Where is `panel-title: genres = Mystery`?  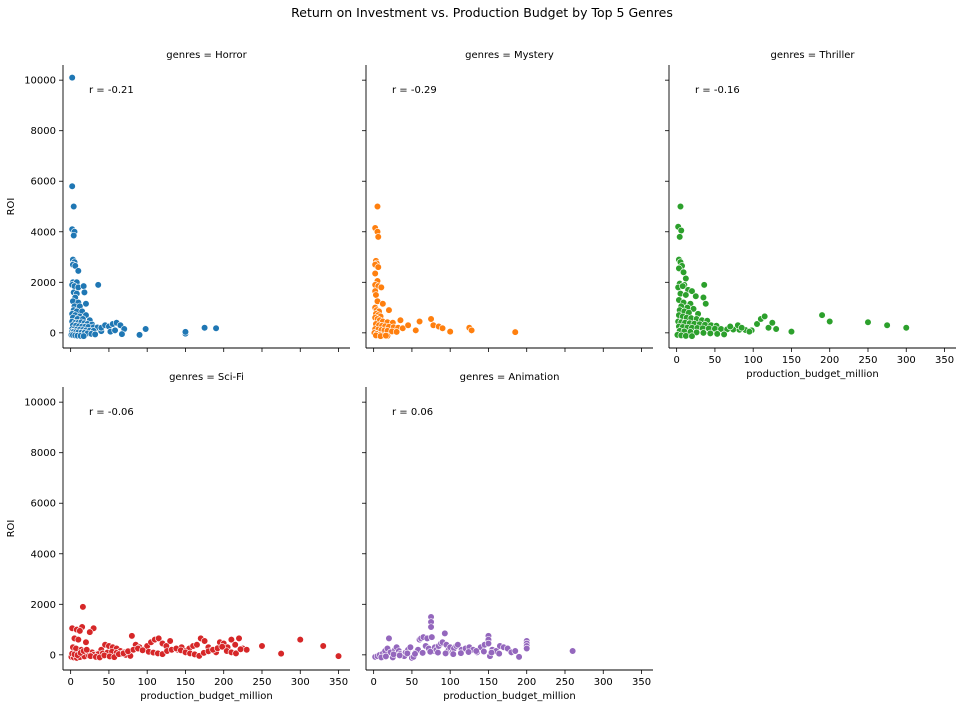
panel-title: genres = Mystery is located at coordinates (509, 55).